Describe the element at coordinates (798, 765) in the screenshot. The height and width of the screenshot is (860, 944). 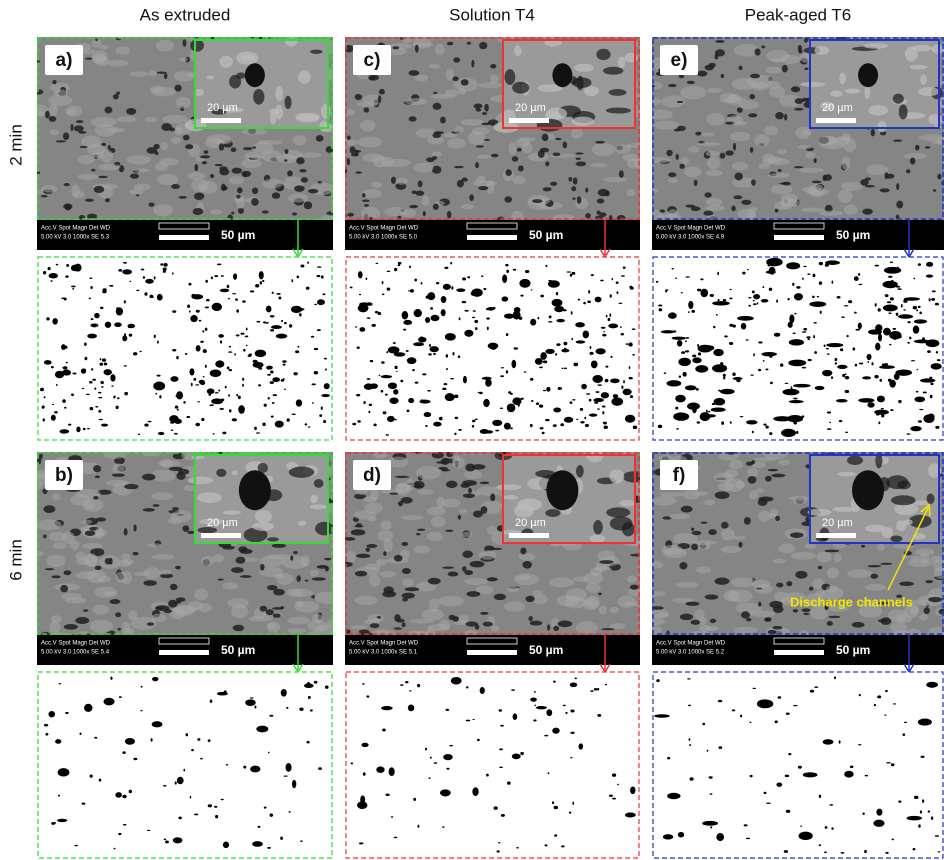
I see `binary-image` at that location.